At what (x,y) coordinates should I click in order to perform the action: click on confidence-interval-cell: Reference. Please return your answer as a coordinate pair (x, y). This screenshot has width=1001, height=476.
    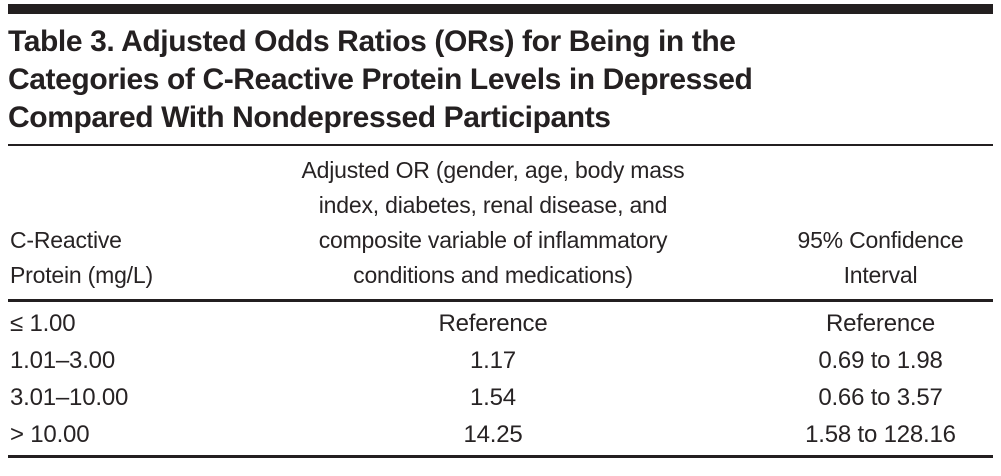
    Looking at the image, I should click on (880, 323).